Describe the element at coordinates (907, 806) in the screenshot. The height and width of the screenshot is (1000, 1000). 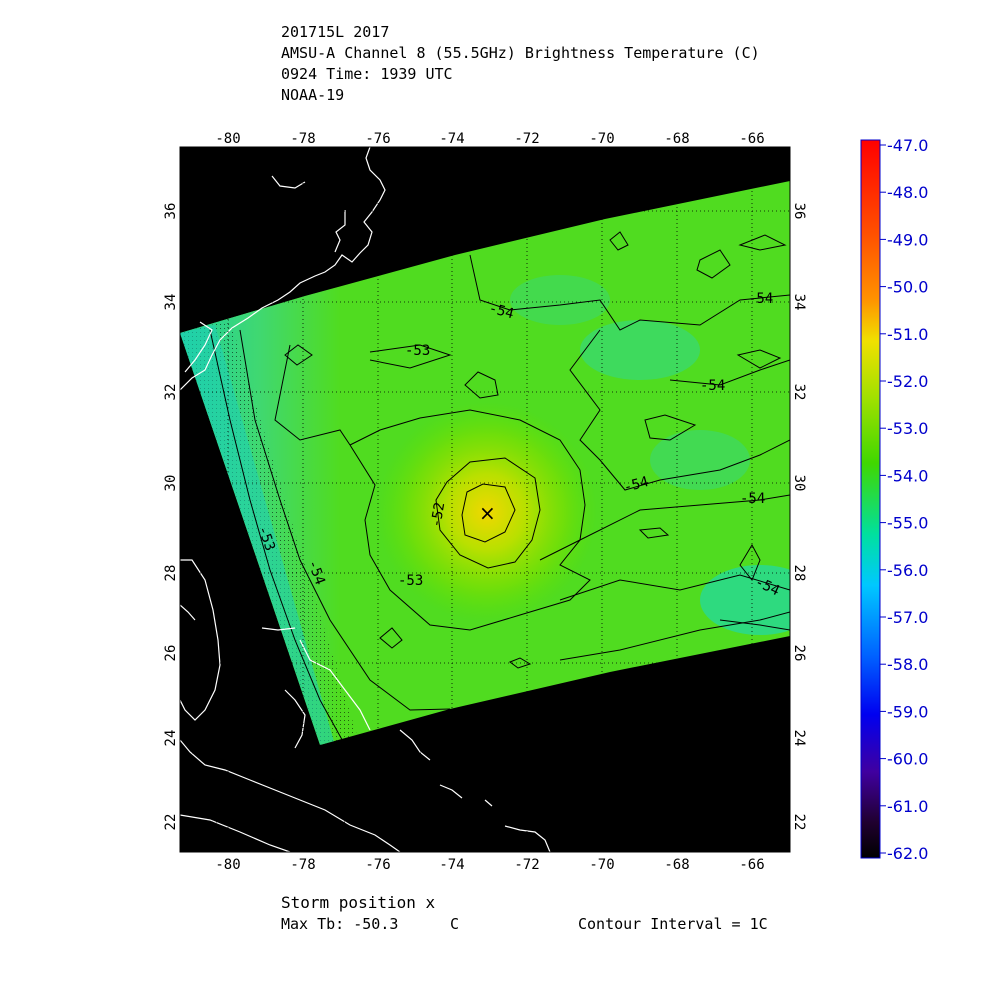
I see `colorbar-label: -61.0` at that location.